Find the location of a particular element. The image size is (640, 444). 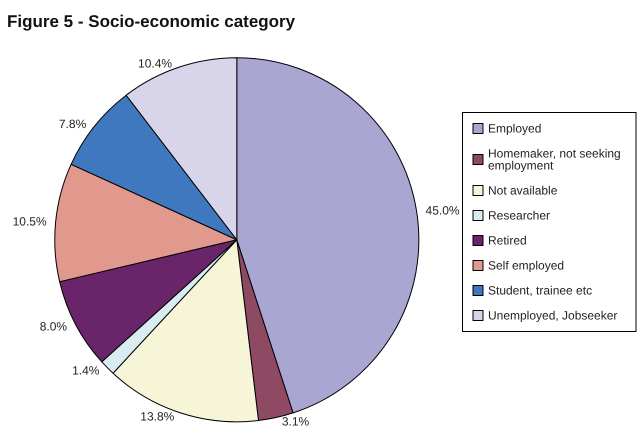

legend-label: Unemployed, Jobseeker is located at coordinates (553, 315).